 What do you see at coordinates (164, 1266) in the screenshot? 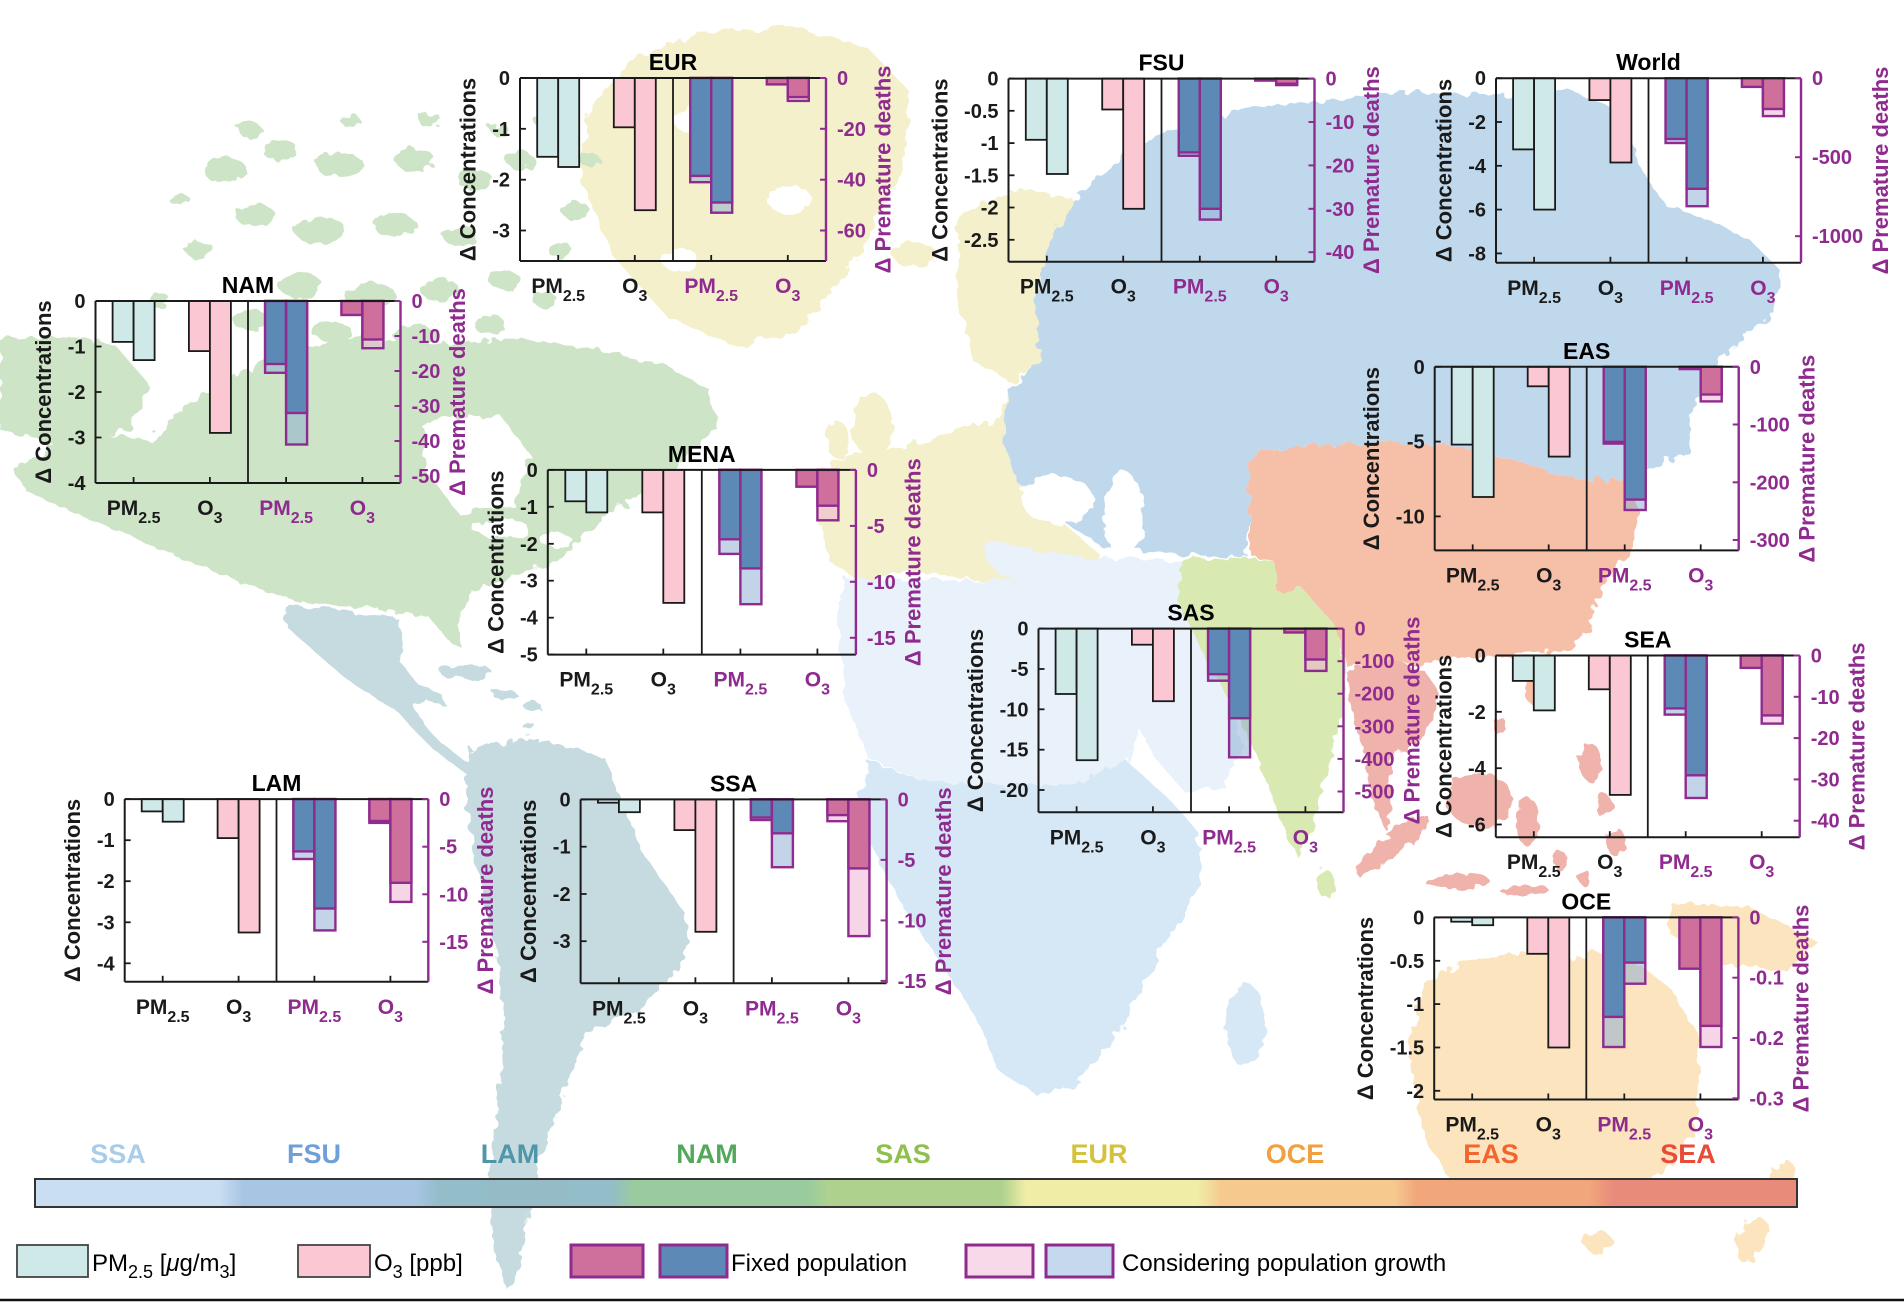
I see `svg-text: PM2.5 [μg/m3]` at bounding box center [164, 1266].